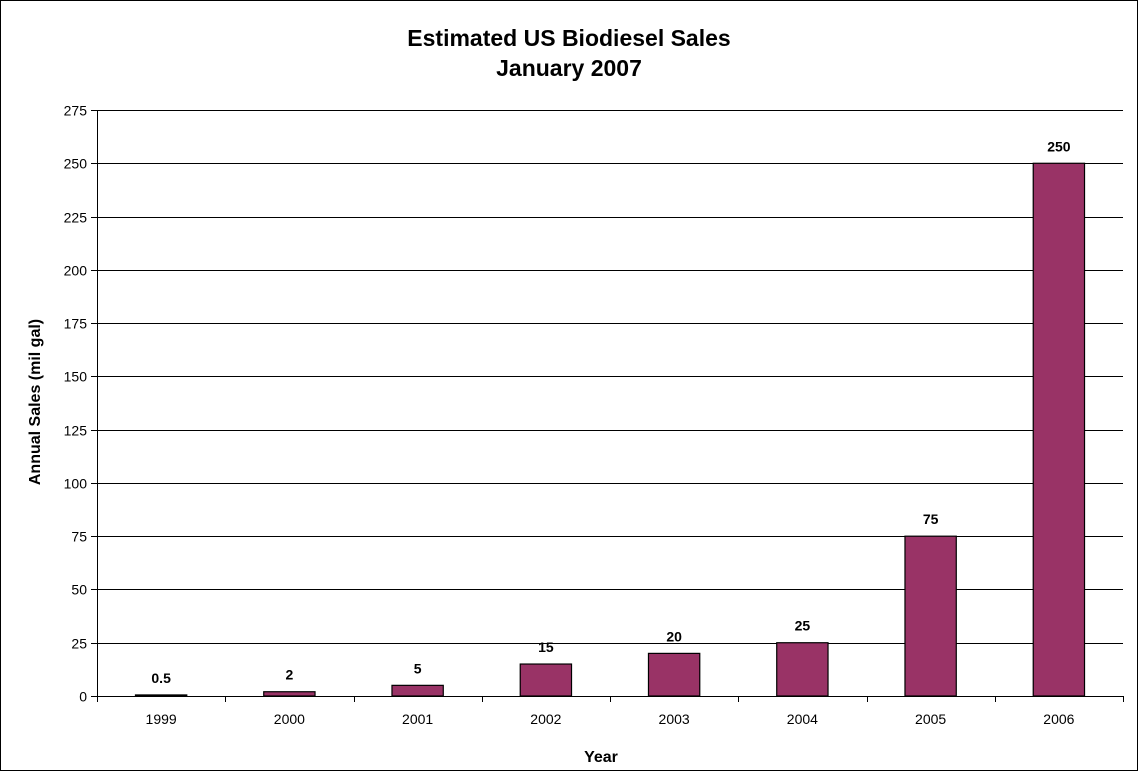 The image size is (1138, 771). What do you see at coordinates (76, 164) in the screenshot?
I see `y-tick-label: 250` at bounding box center [76, 164].